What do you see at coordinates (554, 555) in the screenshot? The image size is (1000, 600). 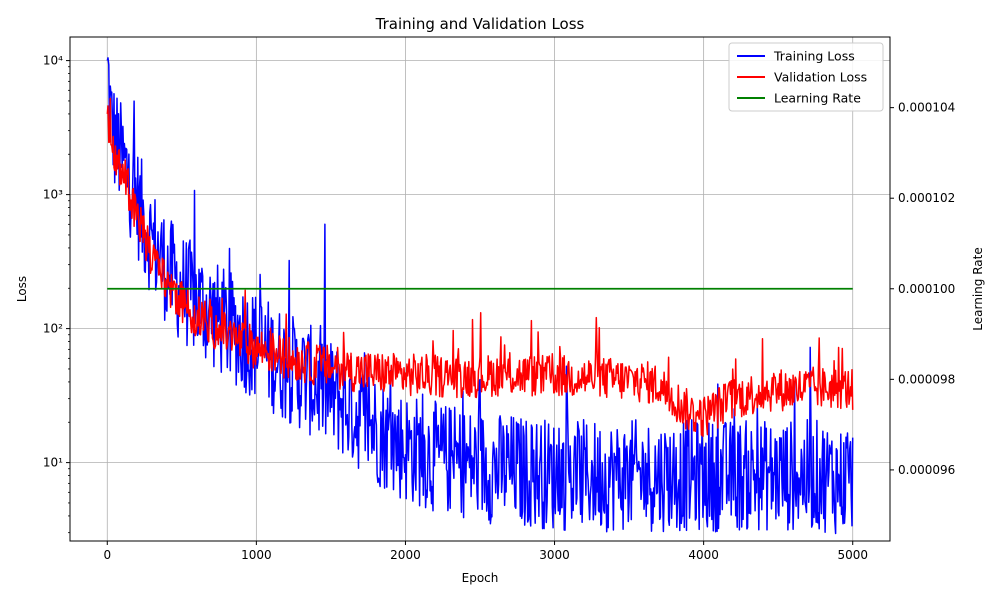 I see `x-tick-label: 3000` at bounding box center [554, 555].